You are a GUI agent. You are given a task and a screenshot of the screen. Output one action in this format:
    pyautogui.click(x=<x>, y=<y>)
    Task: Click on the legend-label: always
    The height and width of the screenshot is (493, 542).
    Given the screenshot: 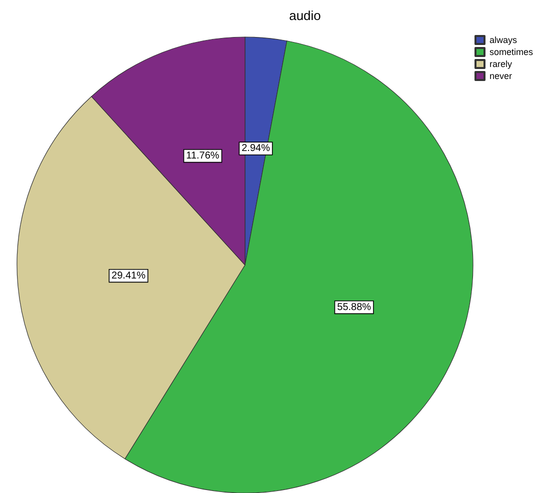 What is the action you would take?
    pyautogui.click(x=503, y=40)
    